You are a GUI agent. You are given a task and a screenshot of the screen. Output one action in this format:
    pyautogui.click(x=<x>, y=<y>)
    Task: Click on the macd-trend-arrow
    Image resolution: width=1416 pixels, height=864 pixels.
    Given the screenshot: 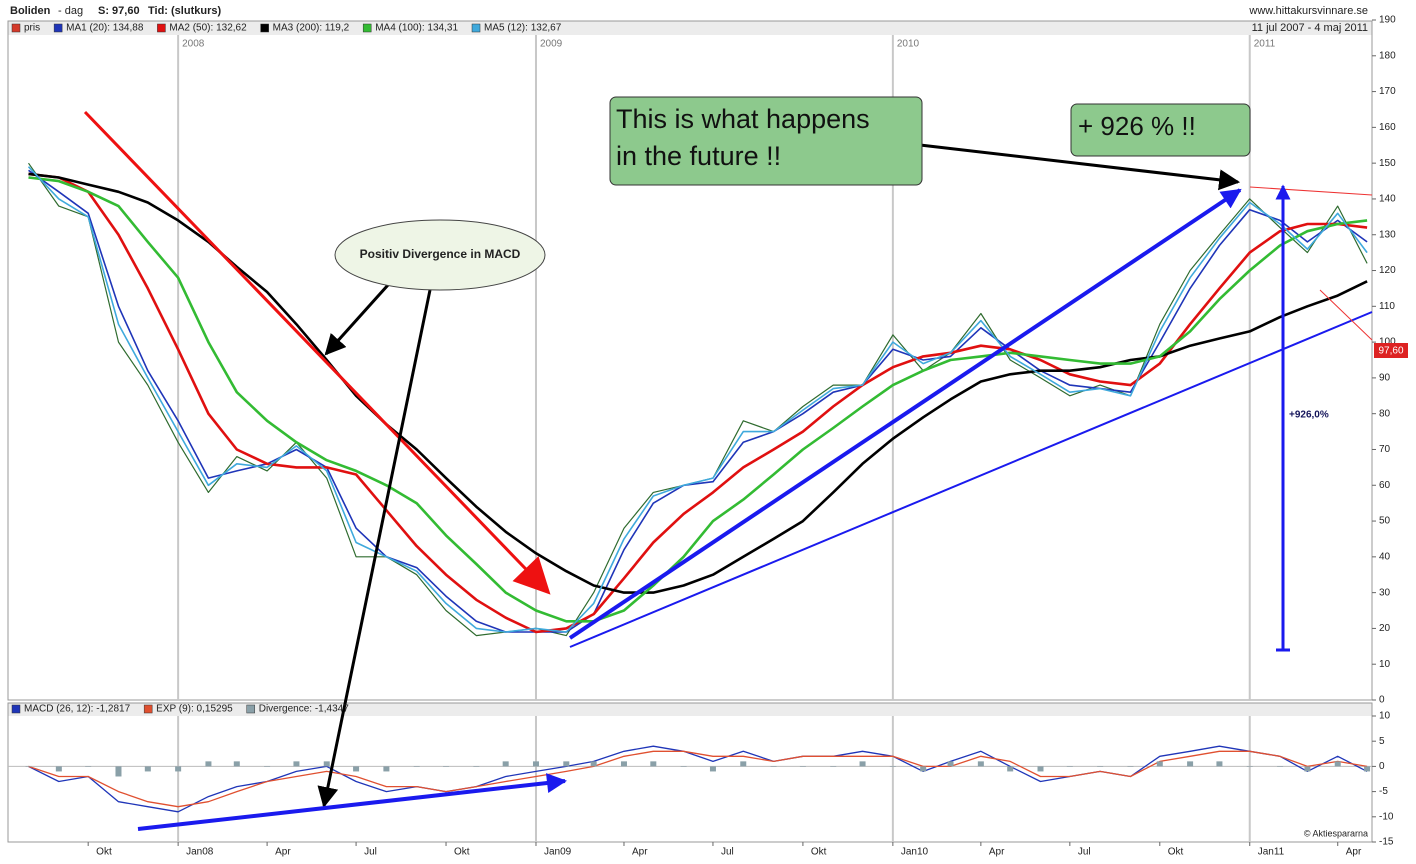 What is the action you would take?
    pyautogui.click(x=352, y=802)
    